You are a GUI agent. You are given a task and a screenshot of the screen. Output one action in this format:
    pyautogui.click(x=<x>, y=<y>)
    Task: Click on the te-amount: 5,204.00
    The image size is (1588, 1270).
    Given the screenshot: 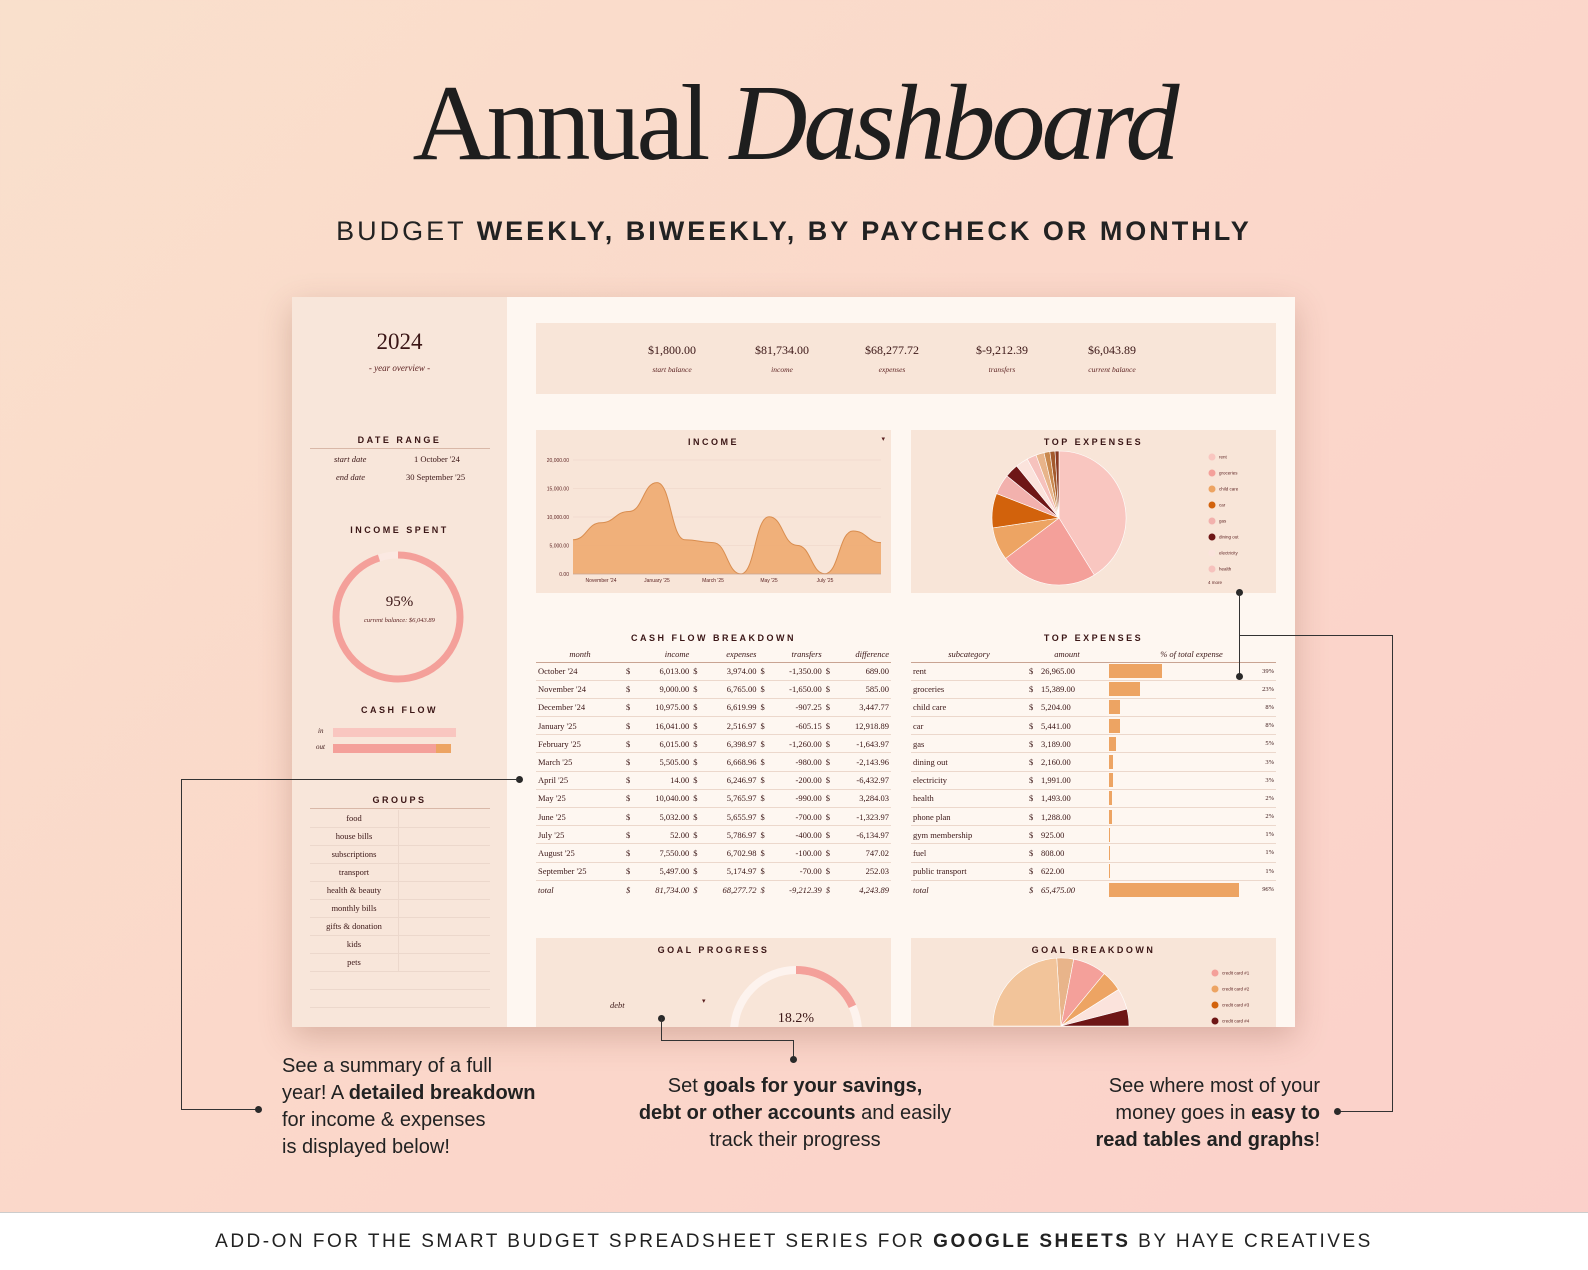 What is the action you would take?
    pyautogui.click(x=1073, y=708)
    